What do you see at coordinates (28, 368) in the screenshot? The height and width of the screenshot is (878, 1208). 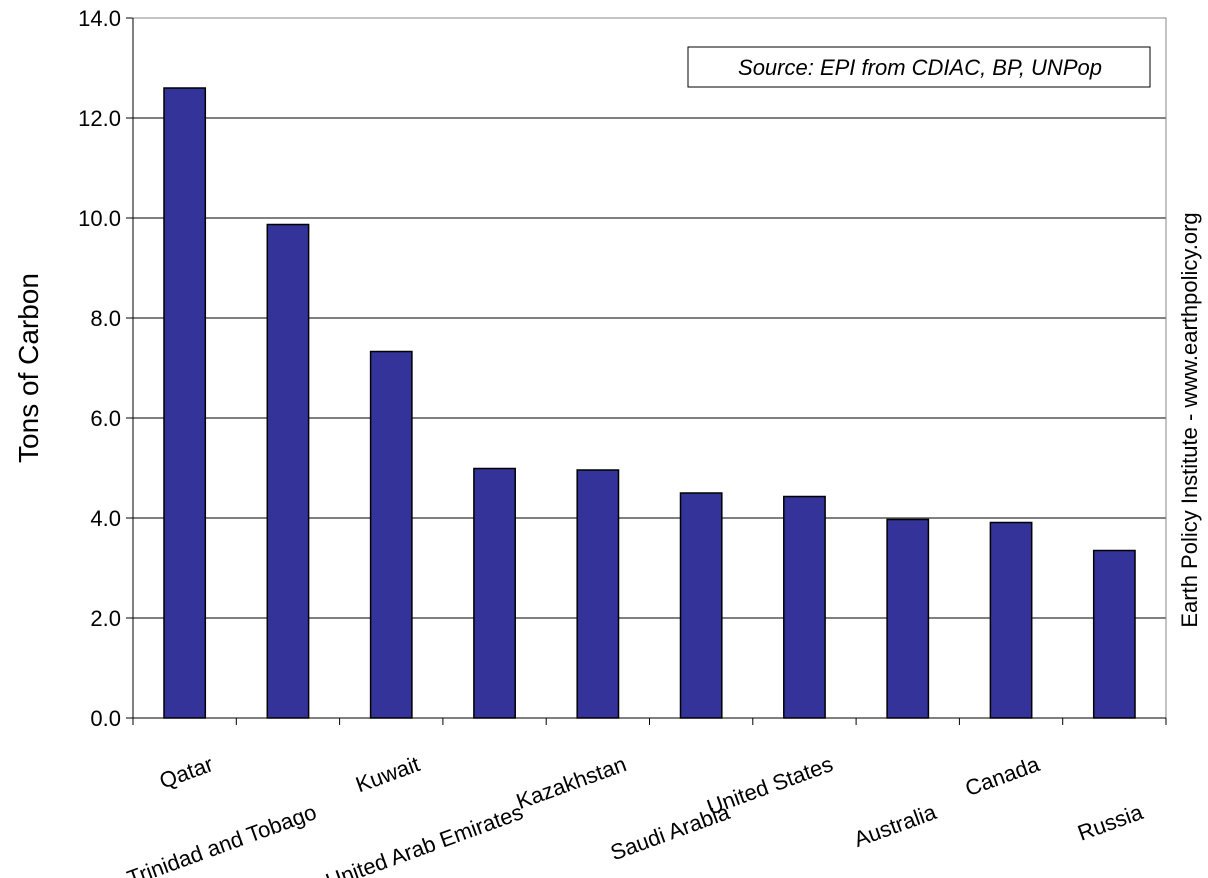 I see `y-axis-title: Tons of Carbon` at bounding box center [28, 368].